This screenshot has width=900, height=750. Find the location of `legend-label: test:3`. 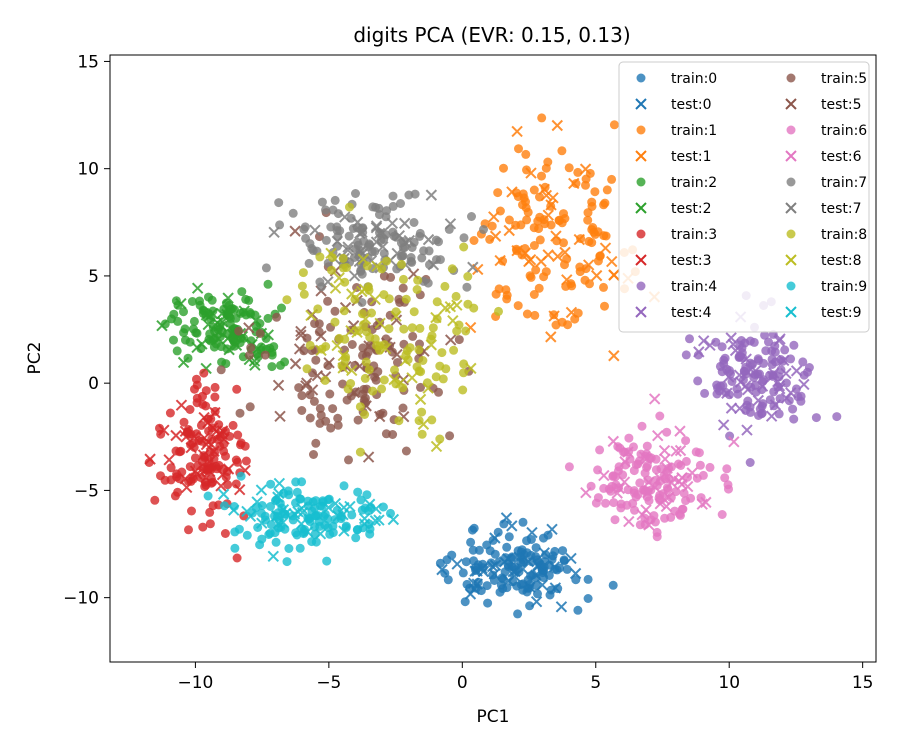

legend-label: test:3 is located at coordinates (691, 261).